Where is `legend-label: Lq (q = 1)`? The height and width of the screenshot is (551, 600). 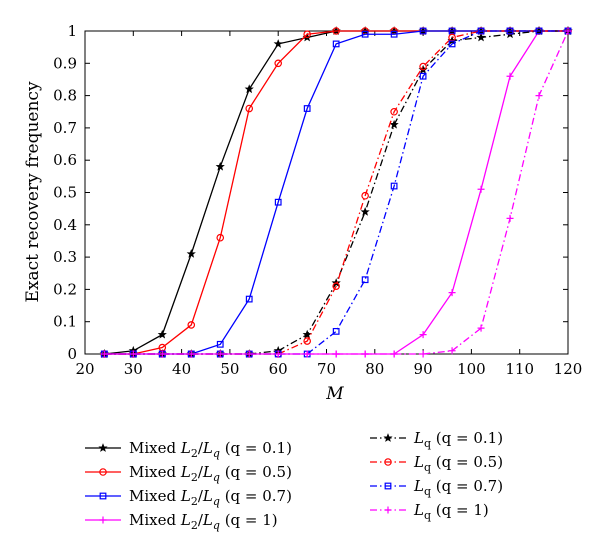
legend-label: Lq (q = 1) is located at coordinates (451, 511).